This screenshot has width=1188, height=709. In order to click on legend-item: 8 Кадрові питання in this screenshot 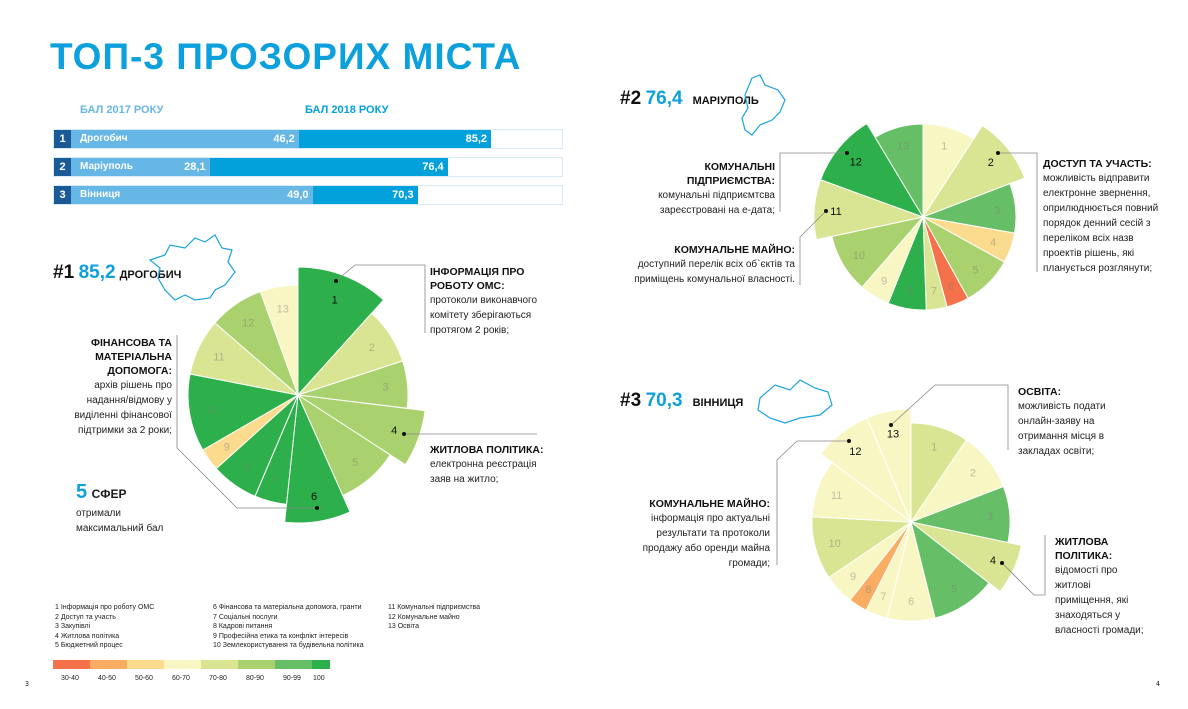, I will do `click(243, 626)`.